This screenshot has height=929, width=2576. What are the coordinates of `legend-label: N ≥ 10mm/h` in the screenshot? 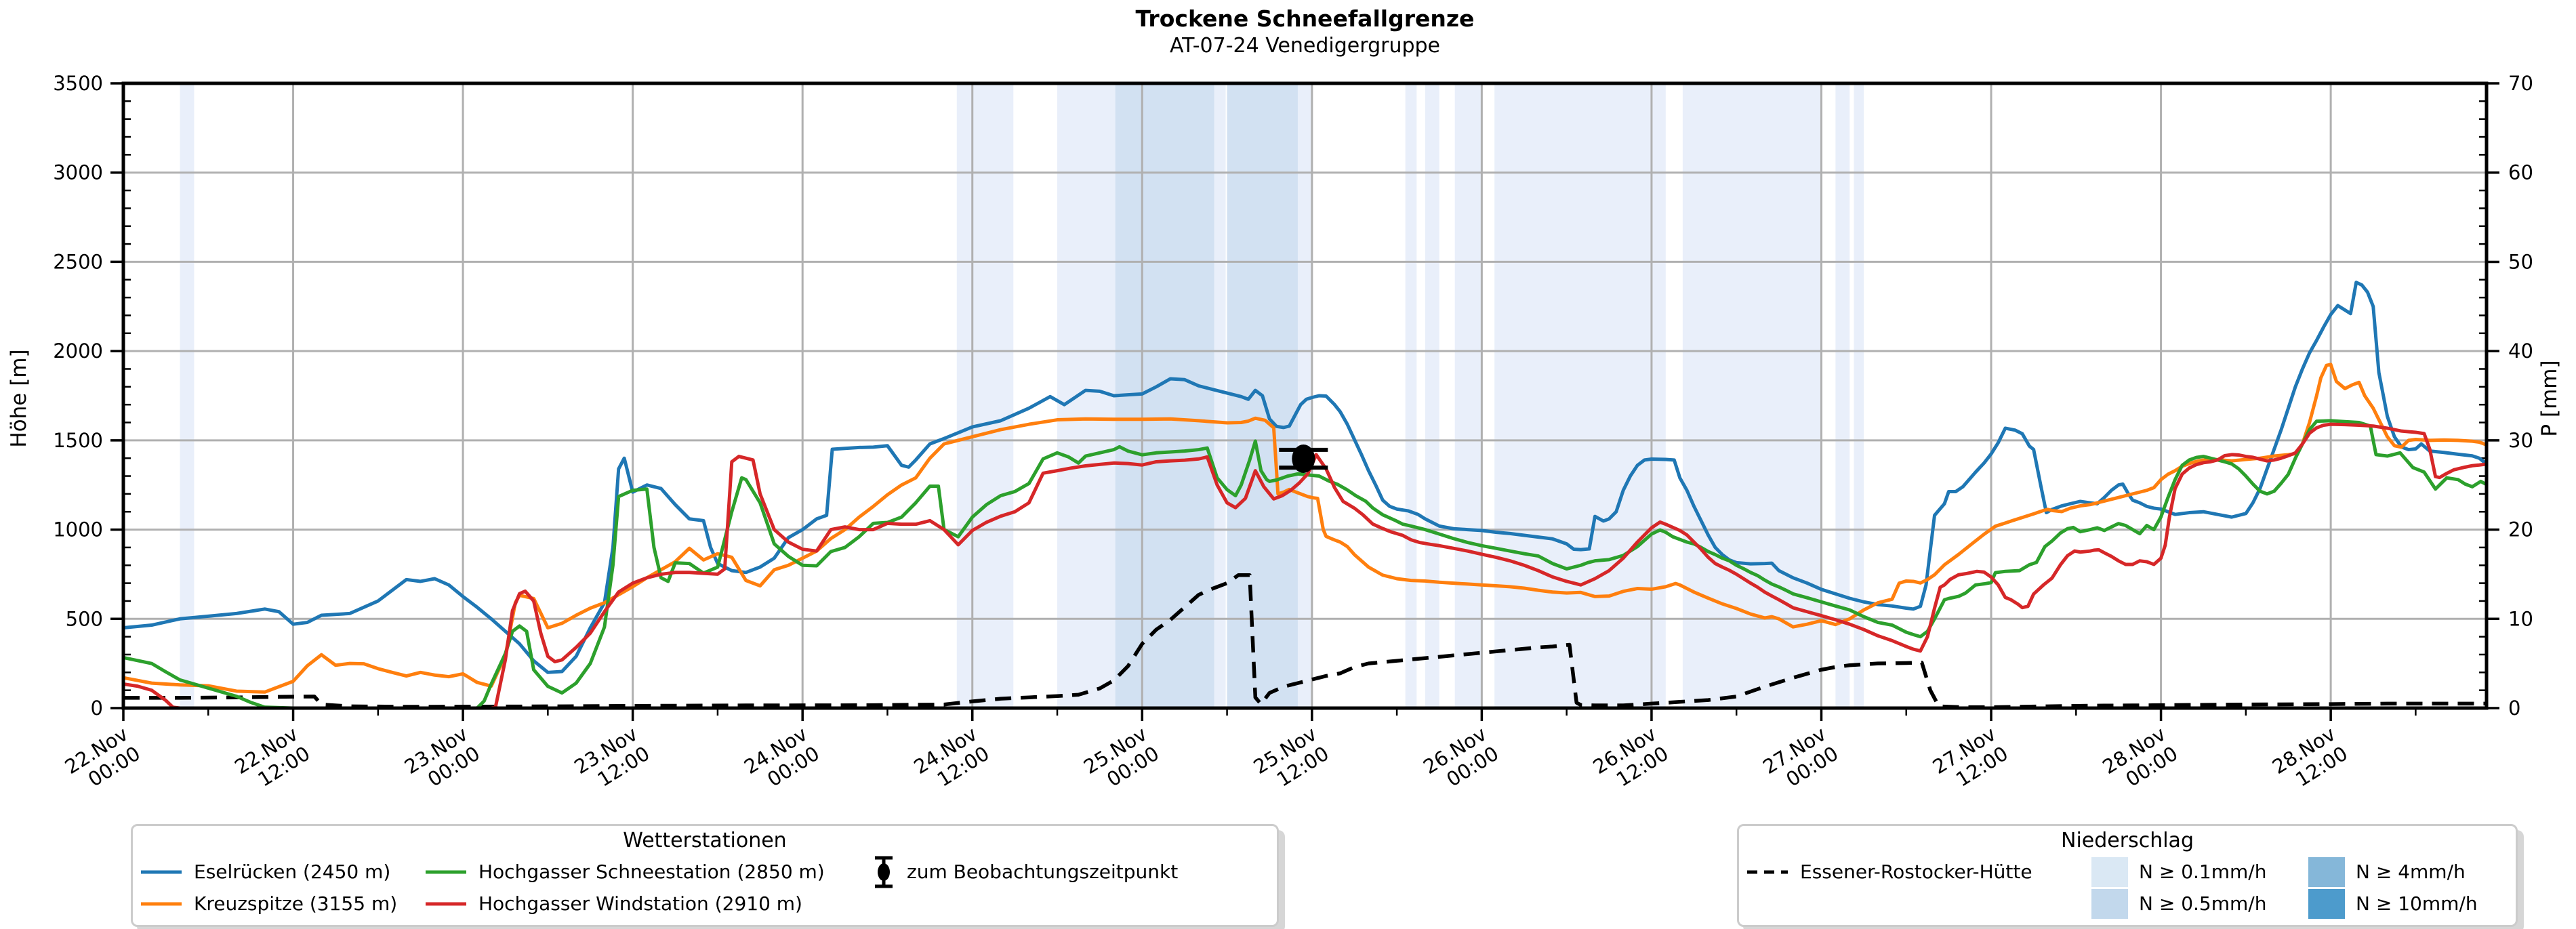 It's located at (2417, 904).